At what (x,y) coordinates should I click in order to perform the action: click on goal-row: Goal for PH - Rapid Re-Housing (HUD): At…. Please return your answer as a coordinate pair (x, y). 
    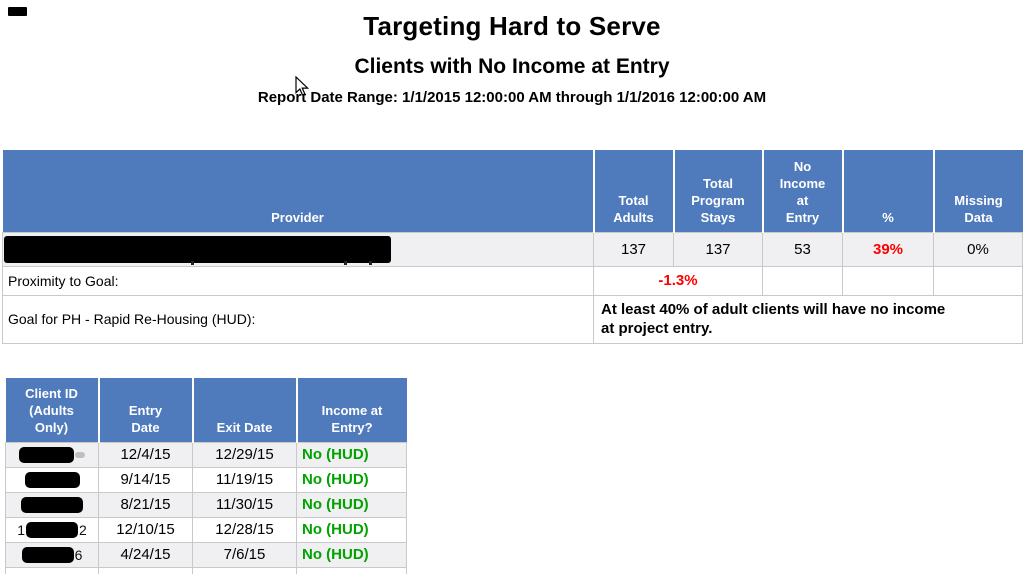
    Looking at the image, I should click on (512, 319).